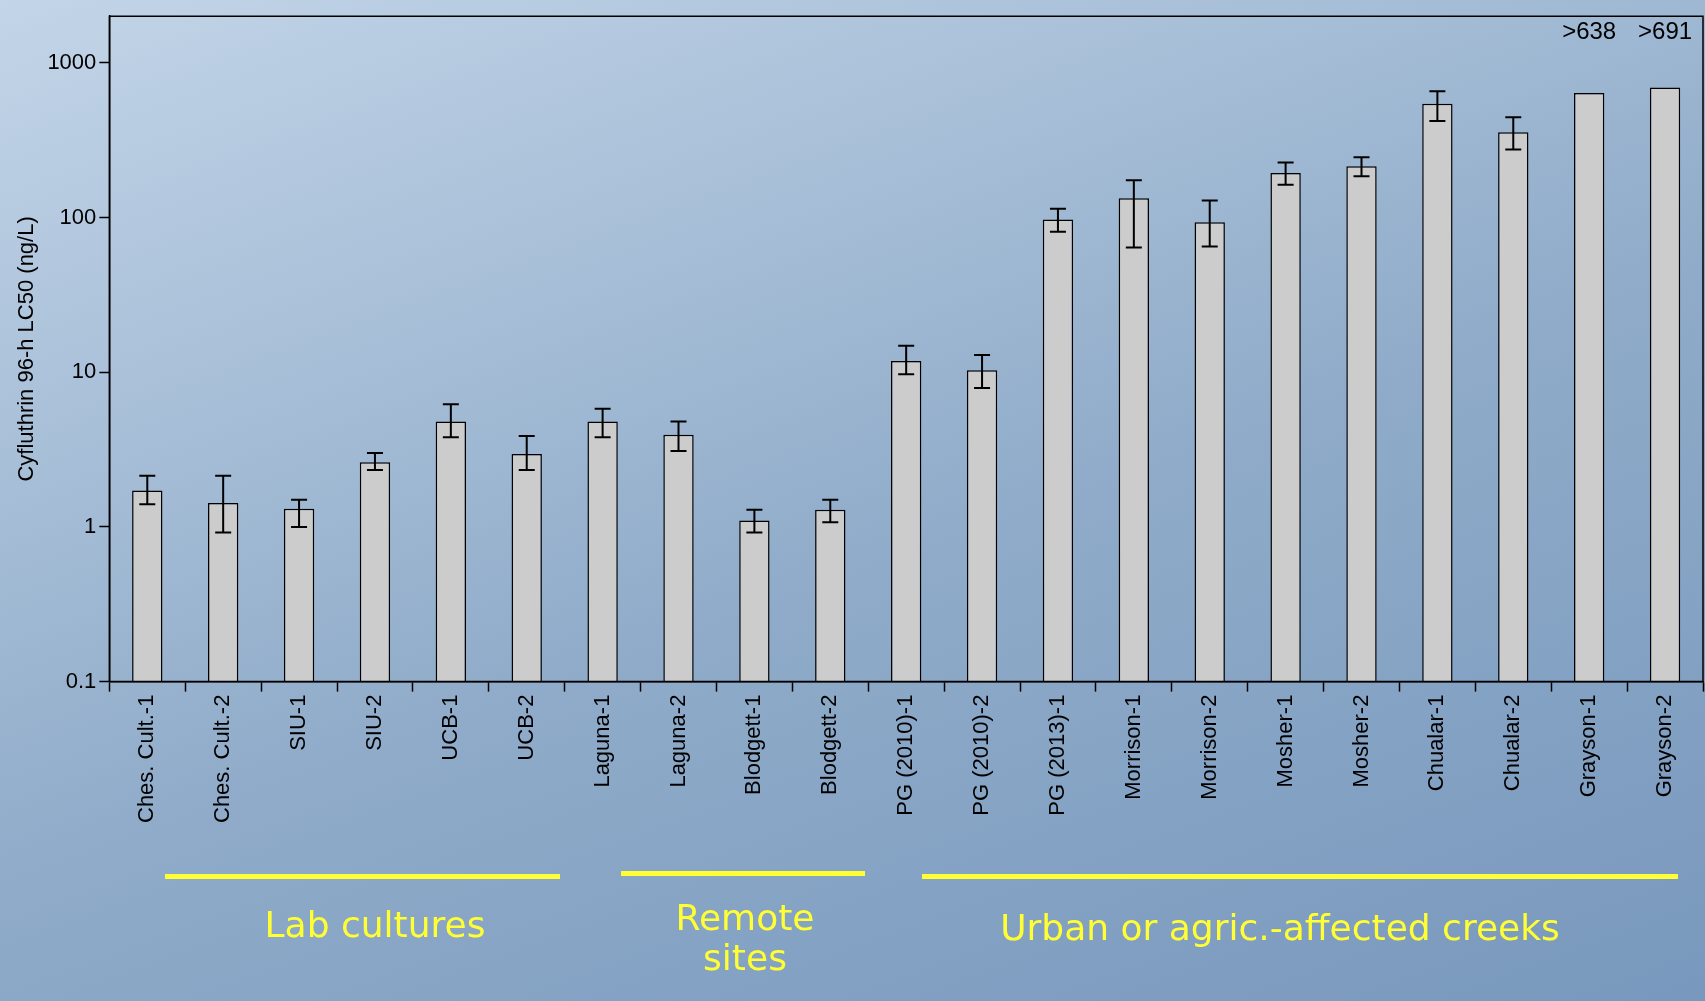  What do you see at coordinates (84, 371) in the screenshot?
I see `y-tick-label: 10` at bounding box center [84, 371].